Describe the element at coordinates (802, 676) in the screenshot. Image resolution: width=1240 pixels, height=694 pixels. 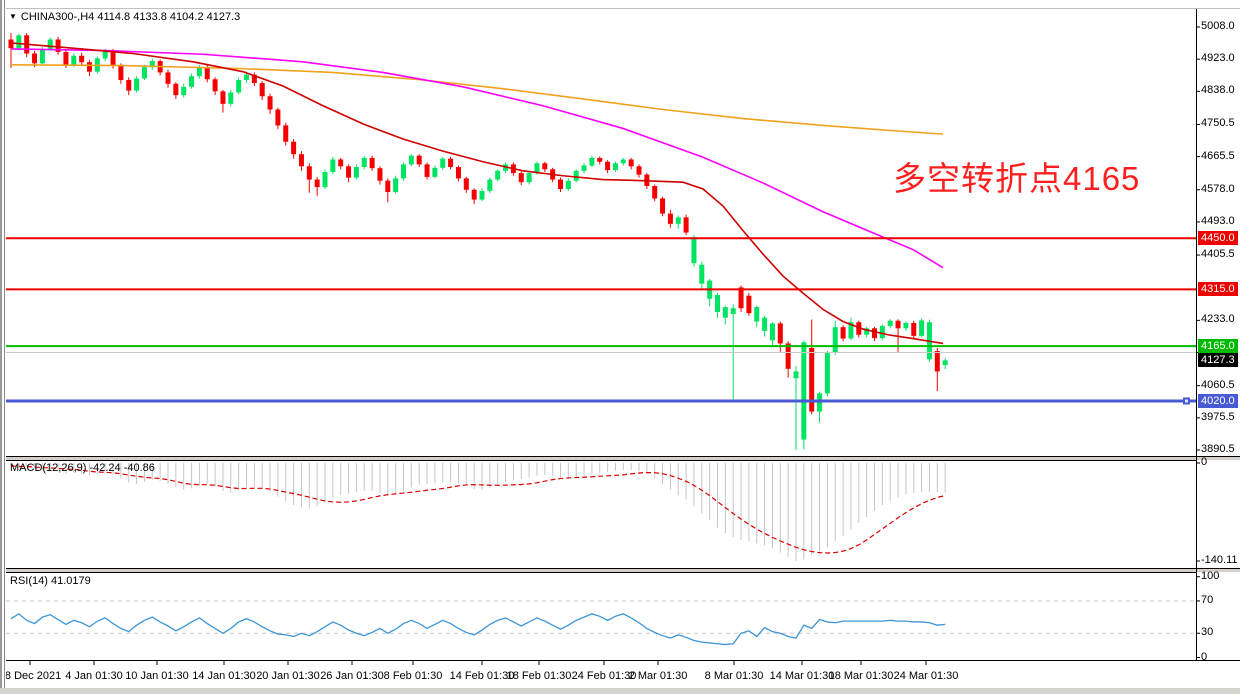
I see `time-label: 14 Mar 01:30` at that location.